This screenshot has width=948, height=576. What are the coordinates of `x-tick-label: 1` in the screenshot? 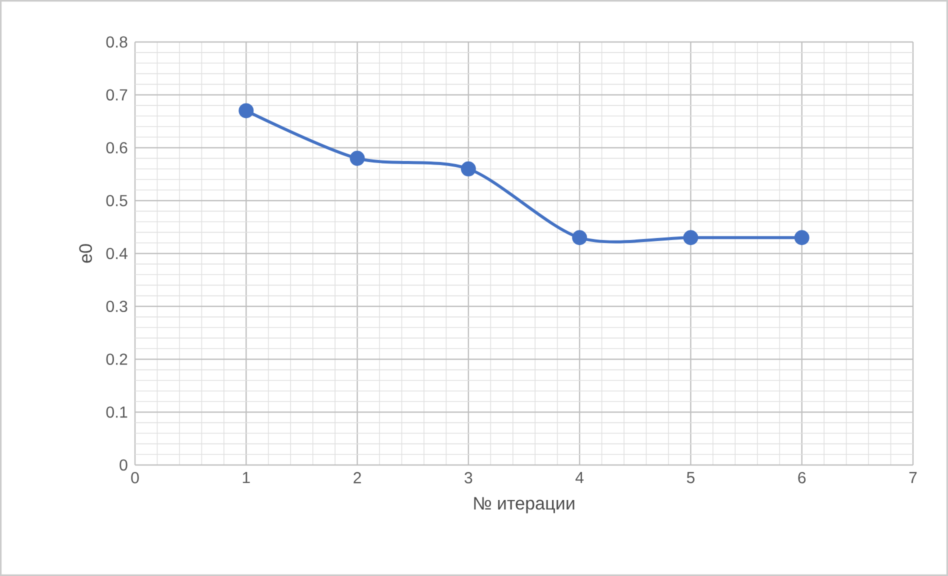 It's located at (246, 478).